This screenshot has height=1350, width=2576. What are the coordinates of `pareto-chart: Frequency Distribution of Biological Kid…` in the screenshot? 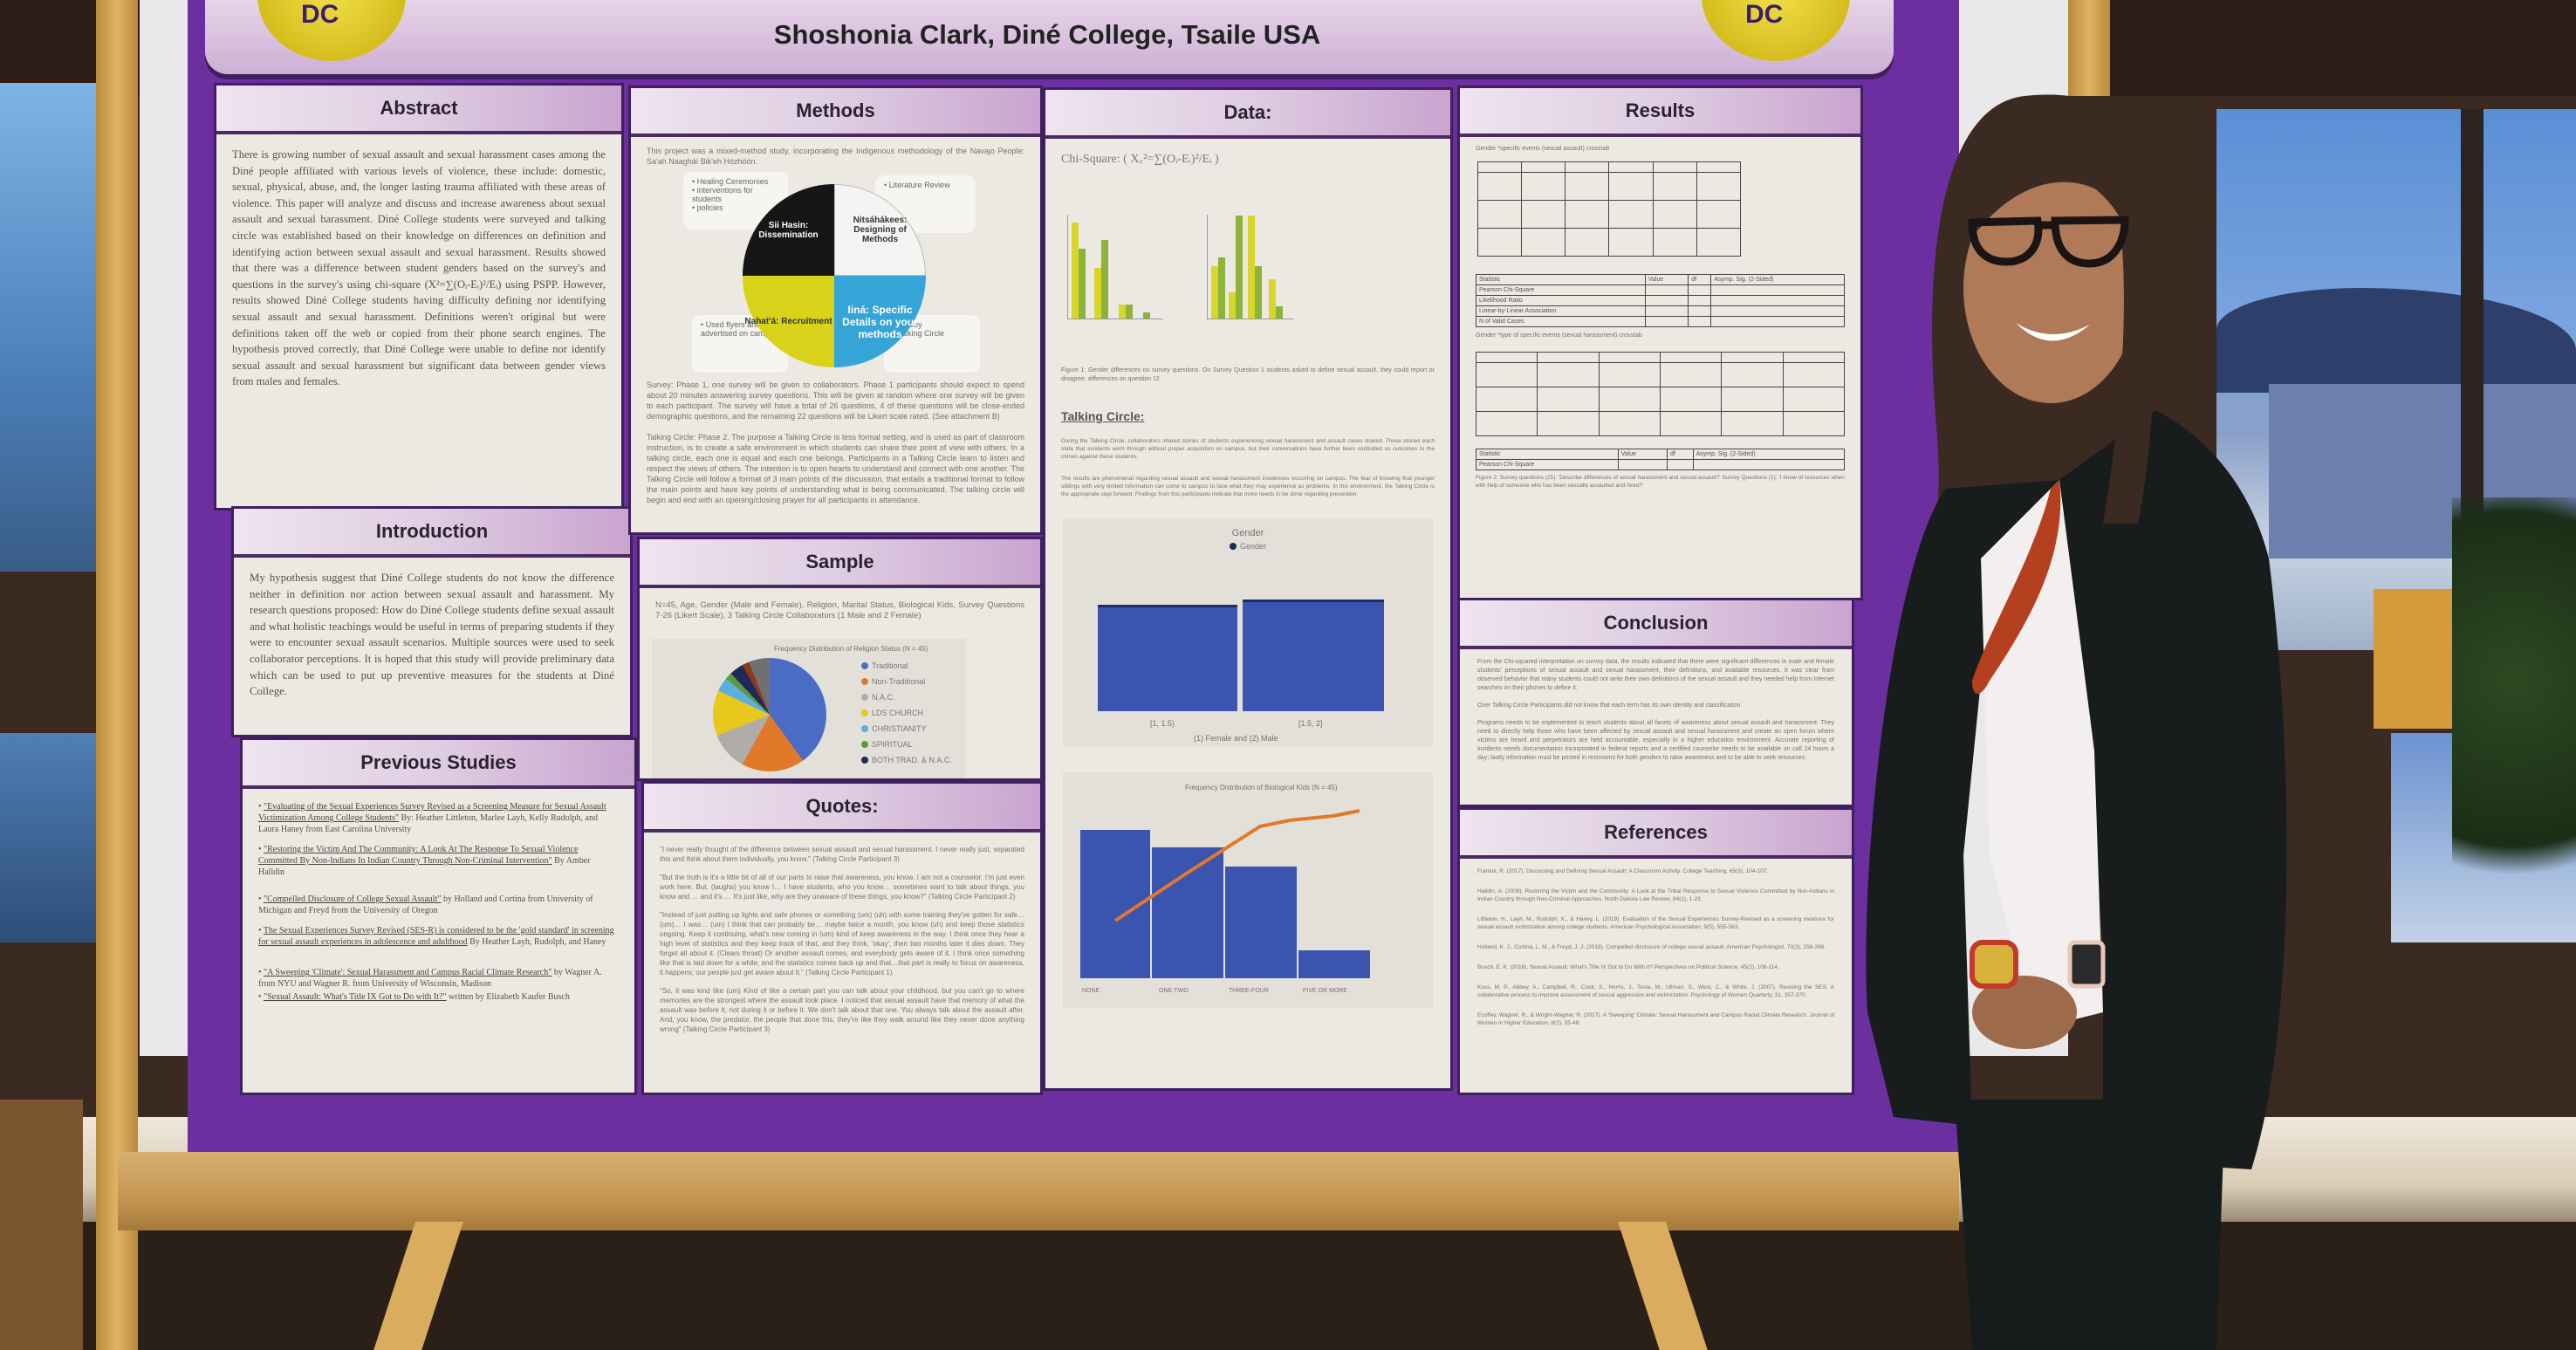 It's located at (1248, 890).